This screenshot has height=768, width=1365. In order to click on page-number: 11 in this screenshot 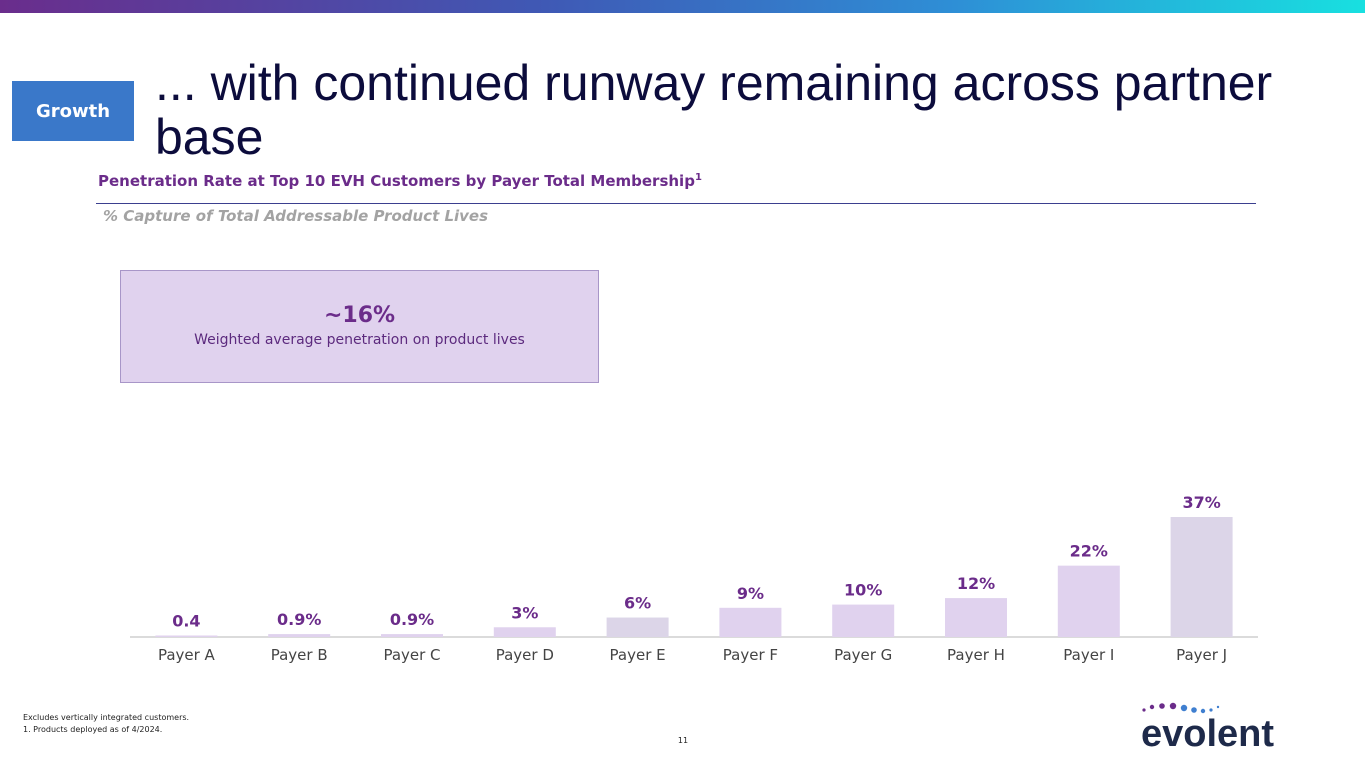, I will do `click(683, 740)`.